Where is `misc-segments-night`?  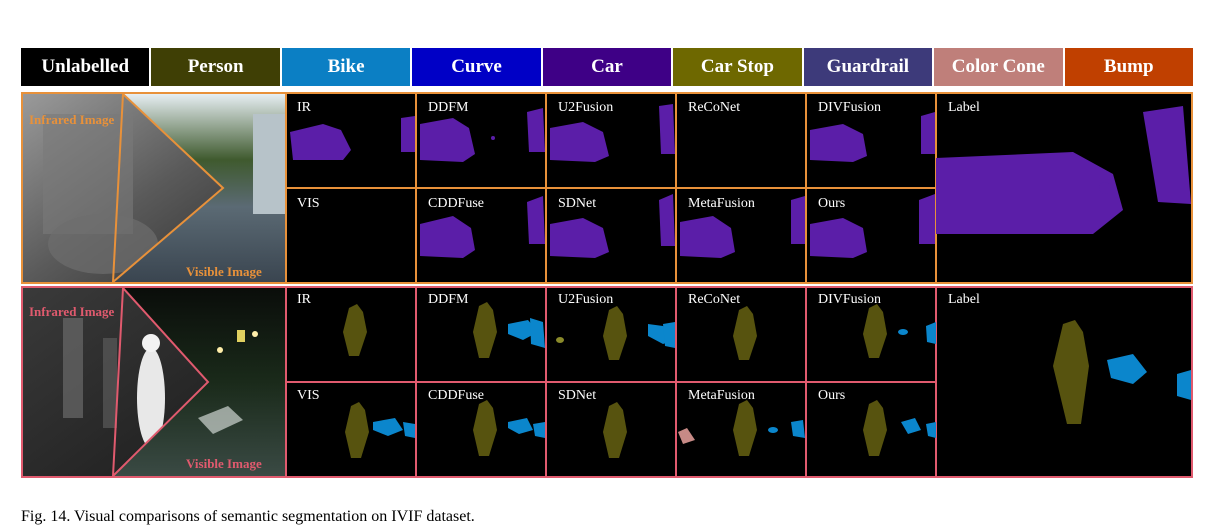 misc-segments-night is located at coordinates (625, 390).